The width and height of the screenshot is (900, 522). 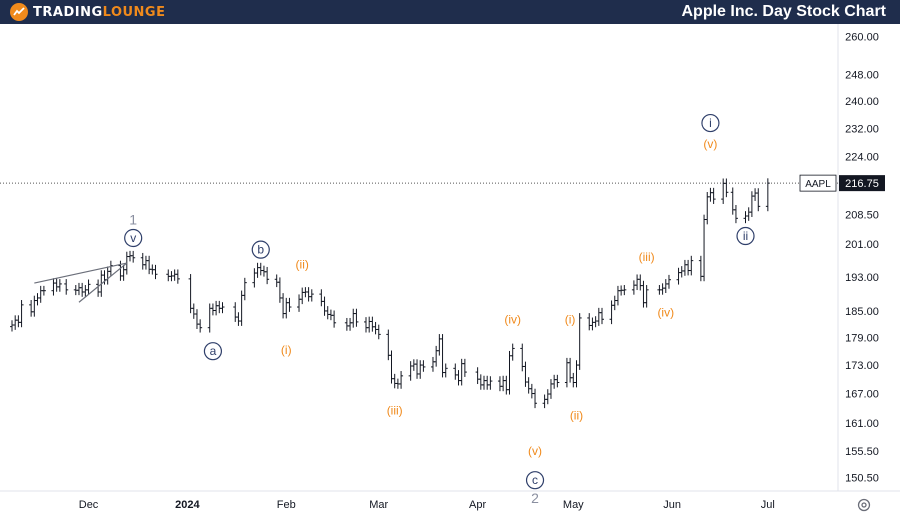 What do you see at coordinates (570, 320) in the screenshot?
I see `wave-label: (i)` at bounding box center [570, 320].